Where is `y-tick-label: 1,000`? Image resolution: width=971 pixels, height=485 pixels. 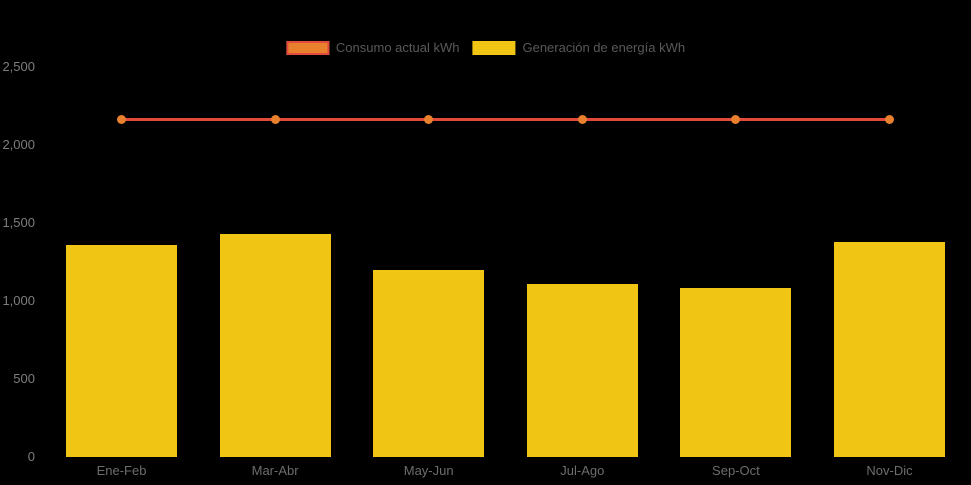 y-tick-label: 1,000 is located at coordinates (18, 300).